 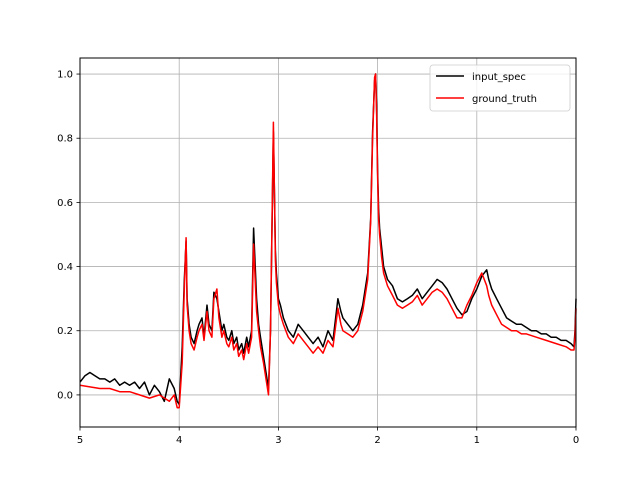 I want to click on legend-label: input_spec, so click(x=499, y=77).